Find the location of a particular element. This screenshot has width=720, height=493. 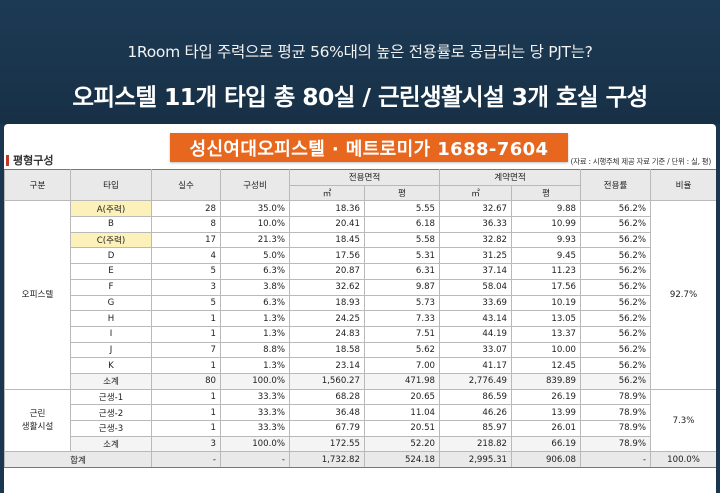

cell-type: C(주력) is located at coordinates (111, 240).